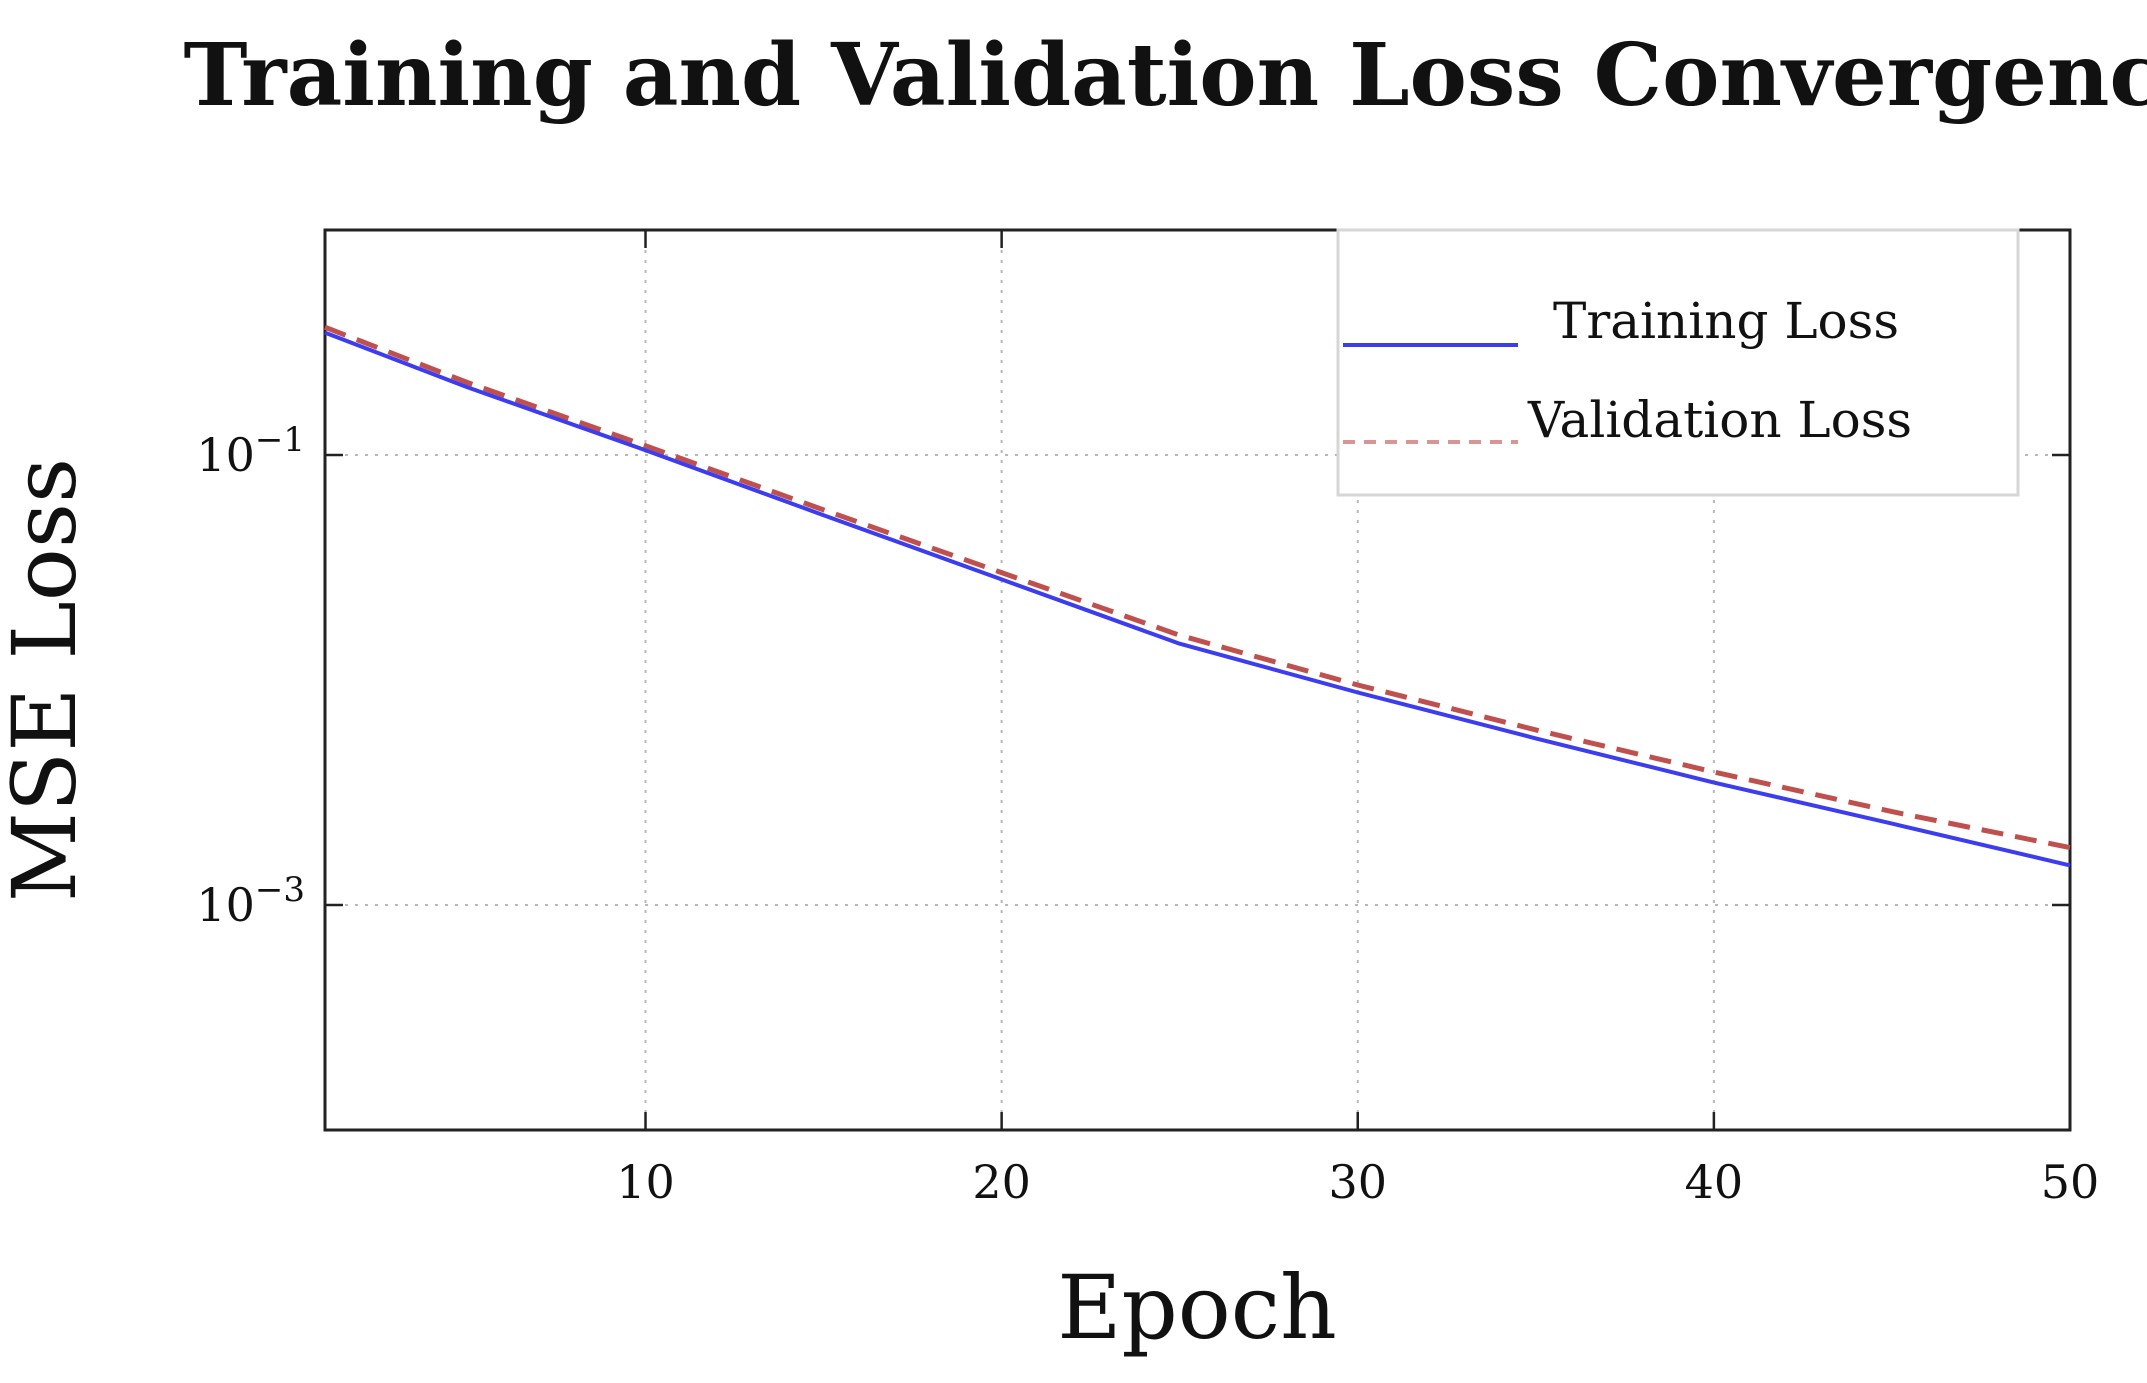 This screenshot has width=2147, height=1383. Describe the element at coordinates (2070, 1182) in the screenshot. I see `x-tick-label: 50` at that location.